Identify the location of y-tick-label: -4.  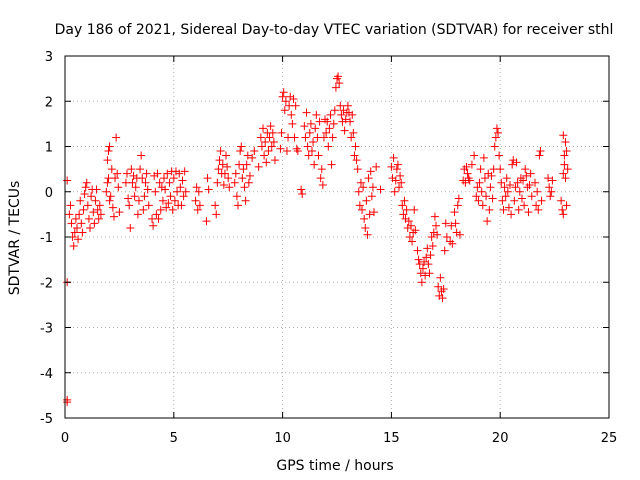
(46, 374).